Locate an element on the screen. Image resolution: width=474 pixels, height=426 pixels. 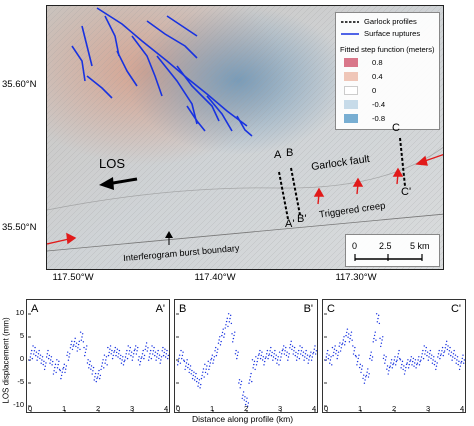
scale-label-2: 0 is located at coordinates (374, 90).